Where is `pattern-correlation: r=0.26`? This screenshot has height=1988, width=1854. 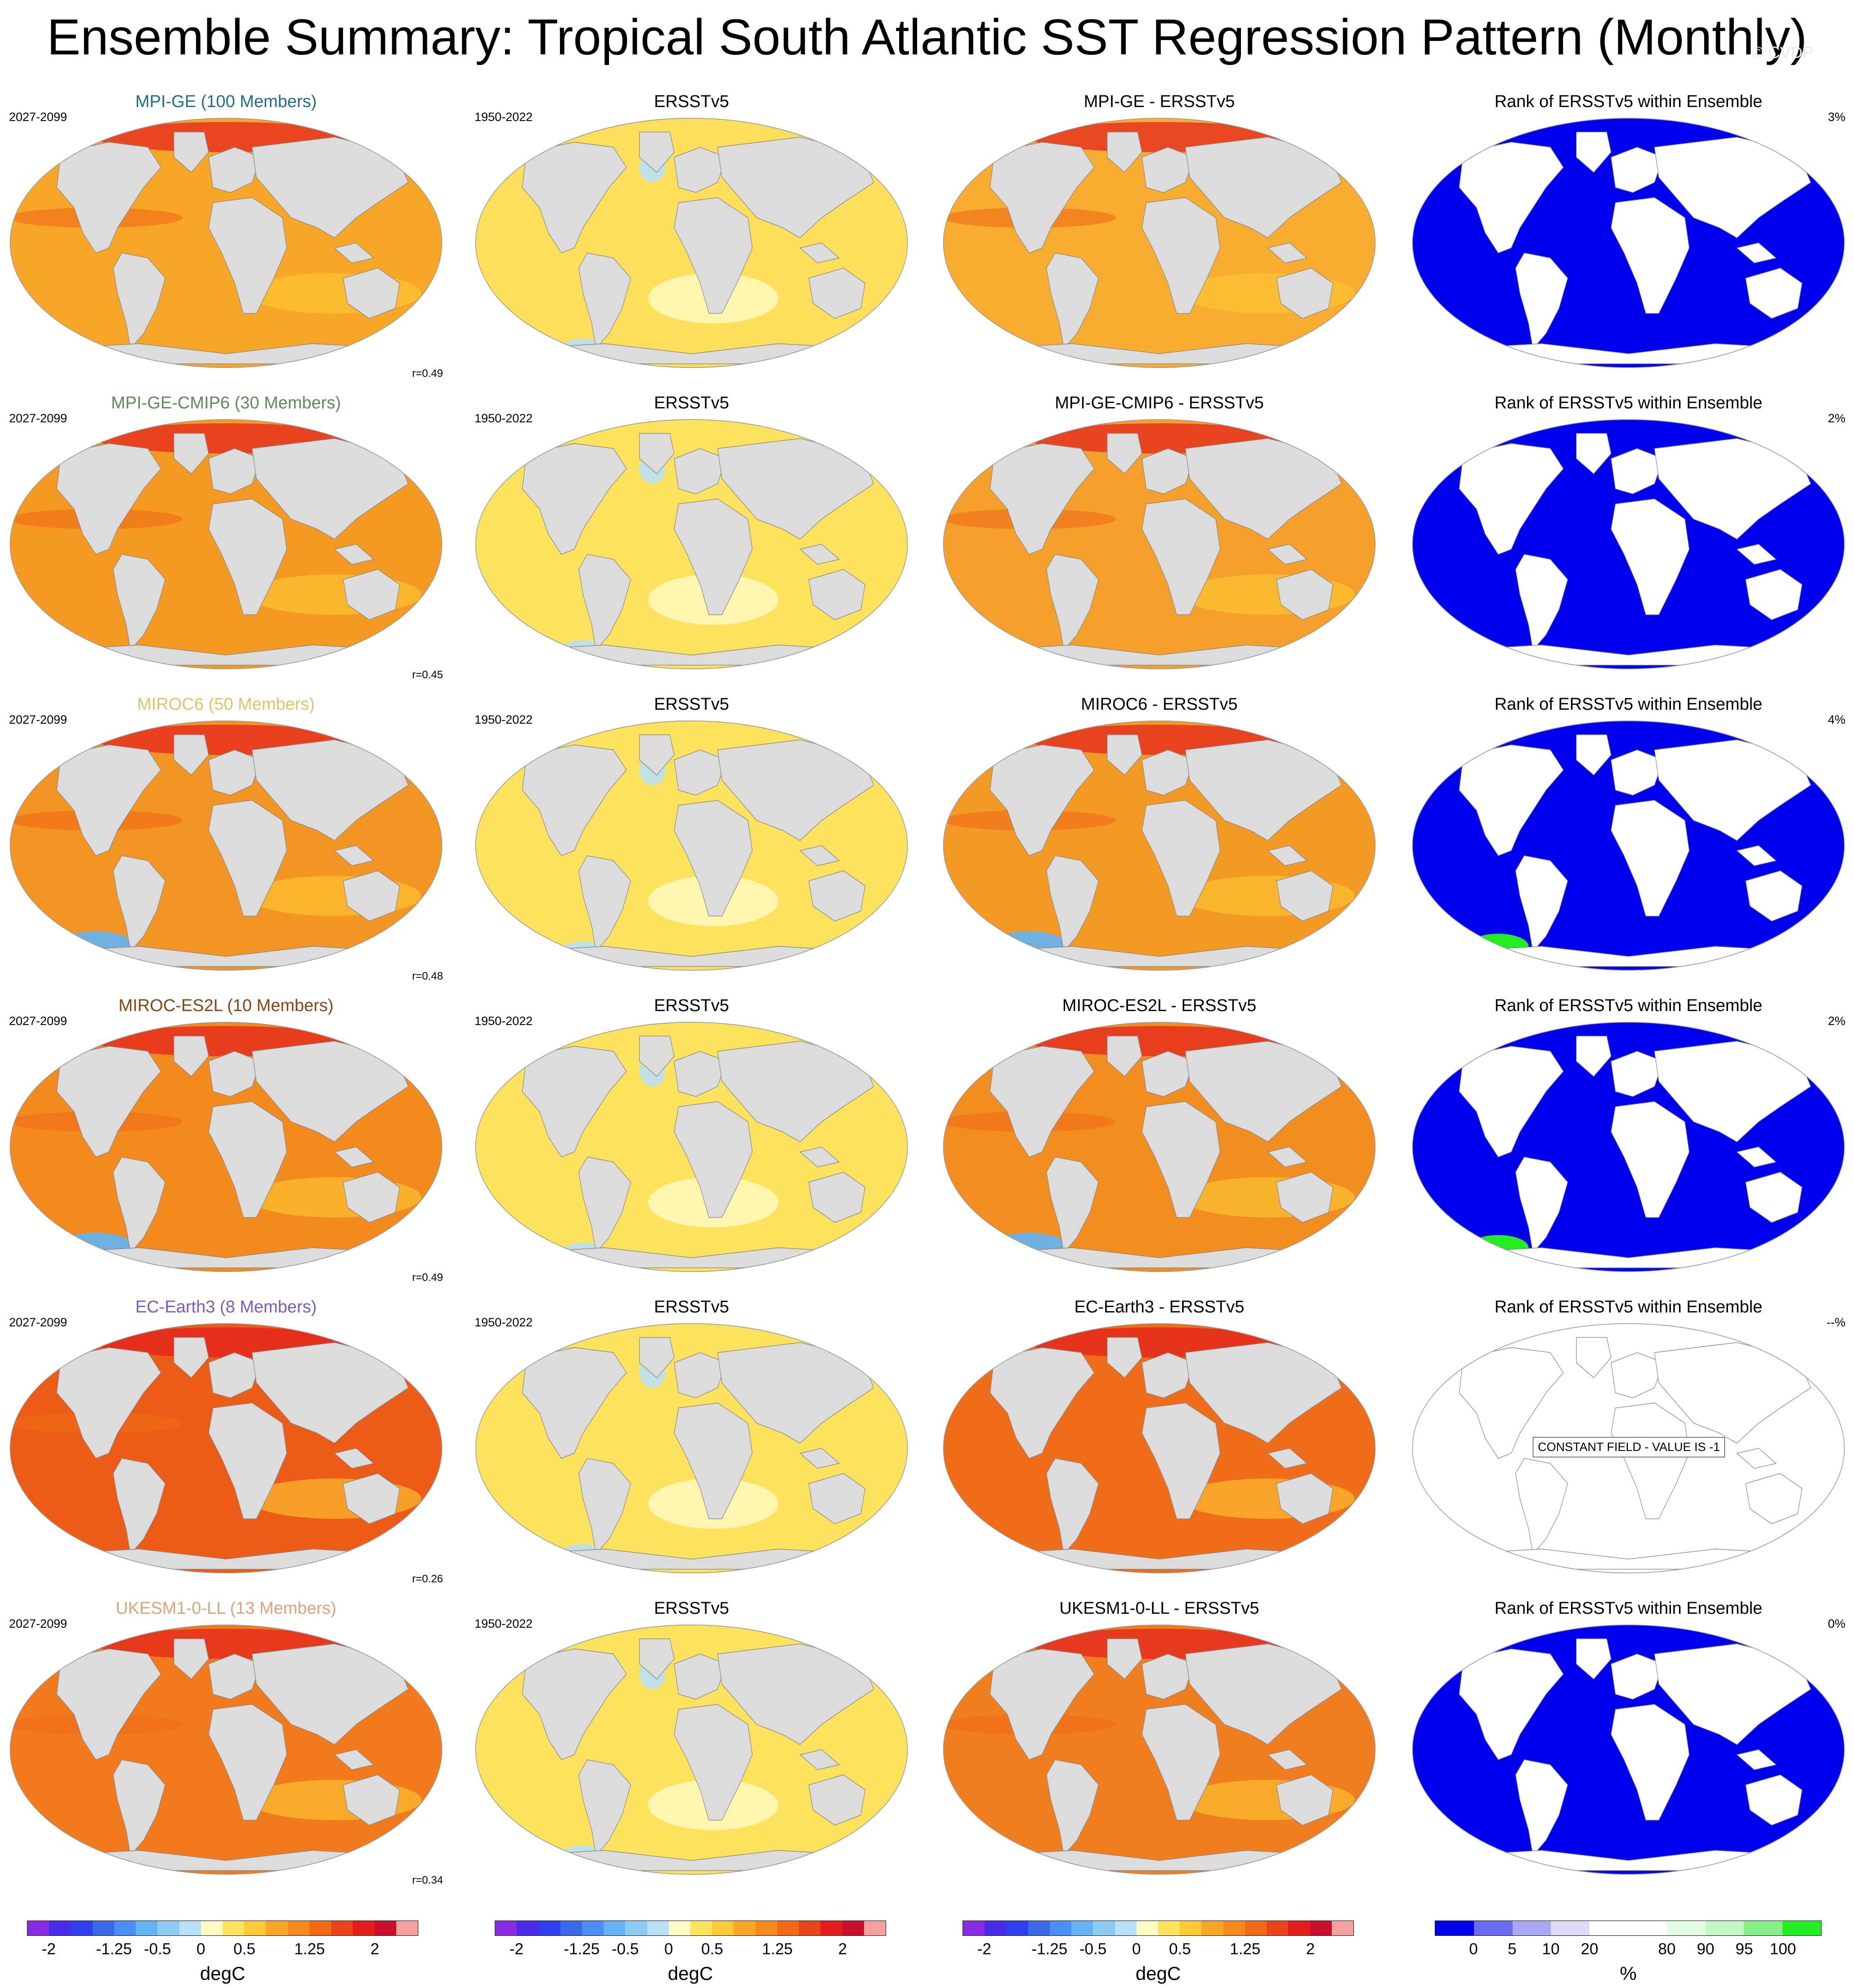
pattern-correlation: r=0.26 is located at coordinates (427, 1579).